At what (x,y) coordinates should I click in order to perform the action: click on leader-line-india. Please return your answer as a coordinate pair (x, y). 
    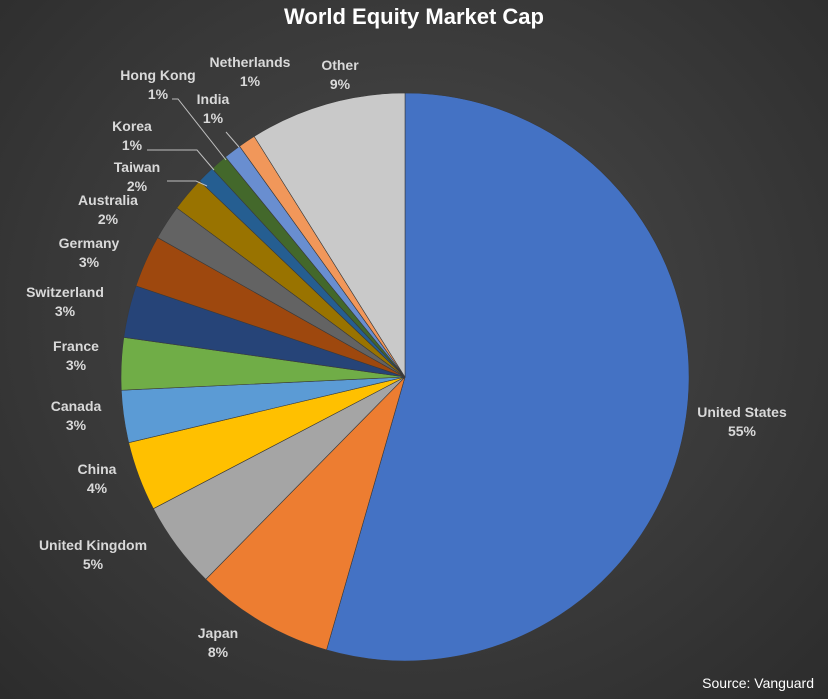
    Looking at the image, I should click on (232, 139).